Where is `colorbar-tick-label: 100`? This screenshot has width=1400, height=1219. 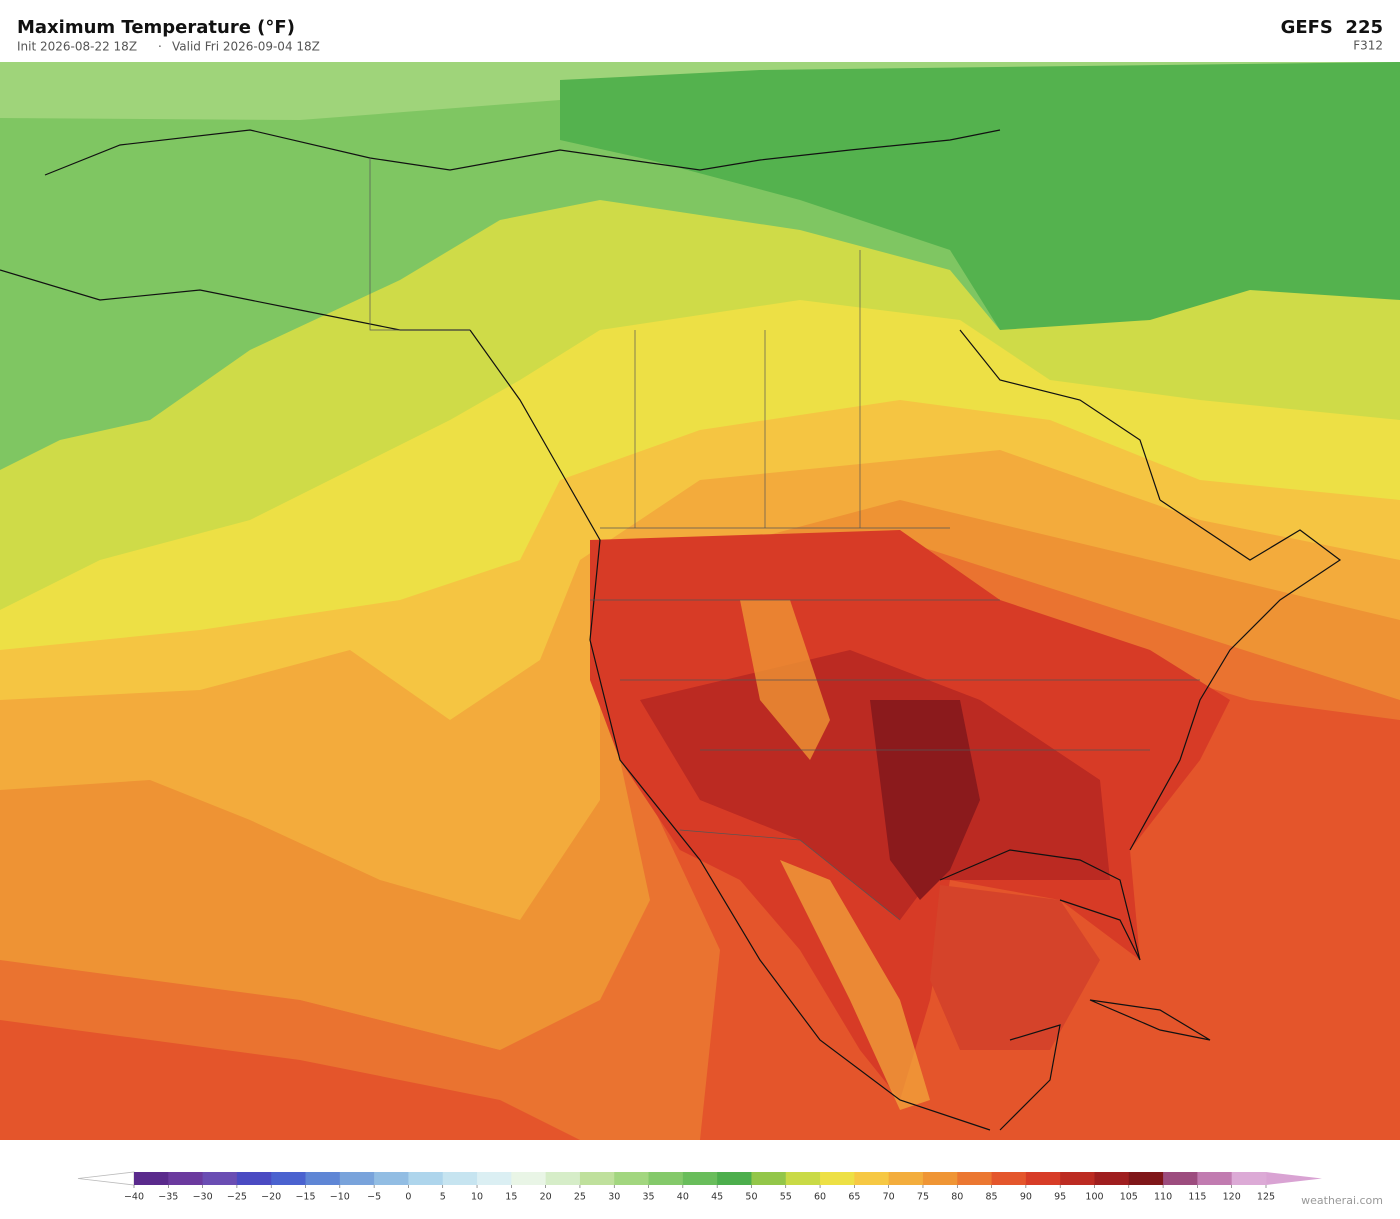
colorbar-tick-label: 100 is located at coordinates (1094, 1197).